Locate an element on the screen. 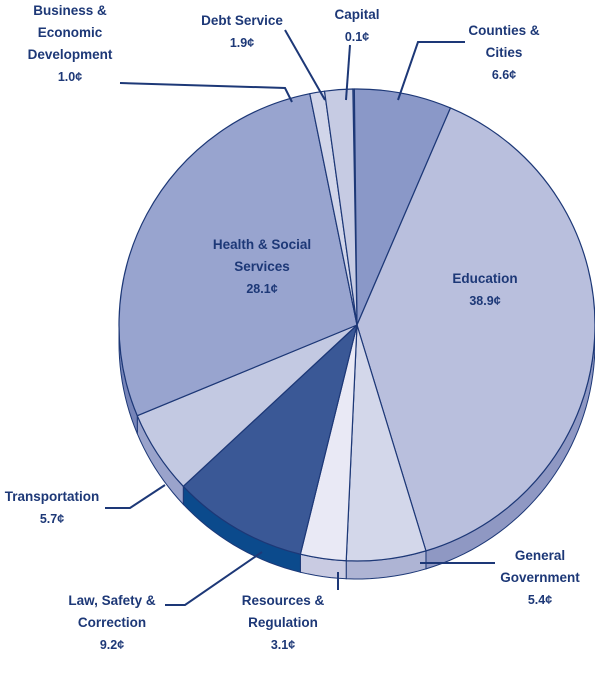 This screenshot has height=680, width=595. value-label: 5.7¢ is located at coordinates (52, 519).